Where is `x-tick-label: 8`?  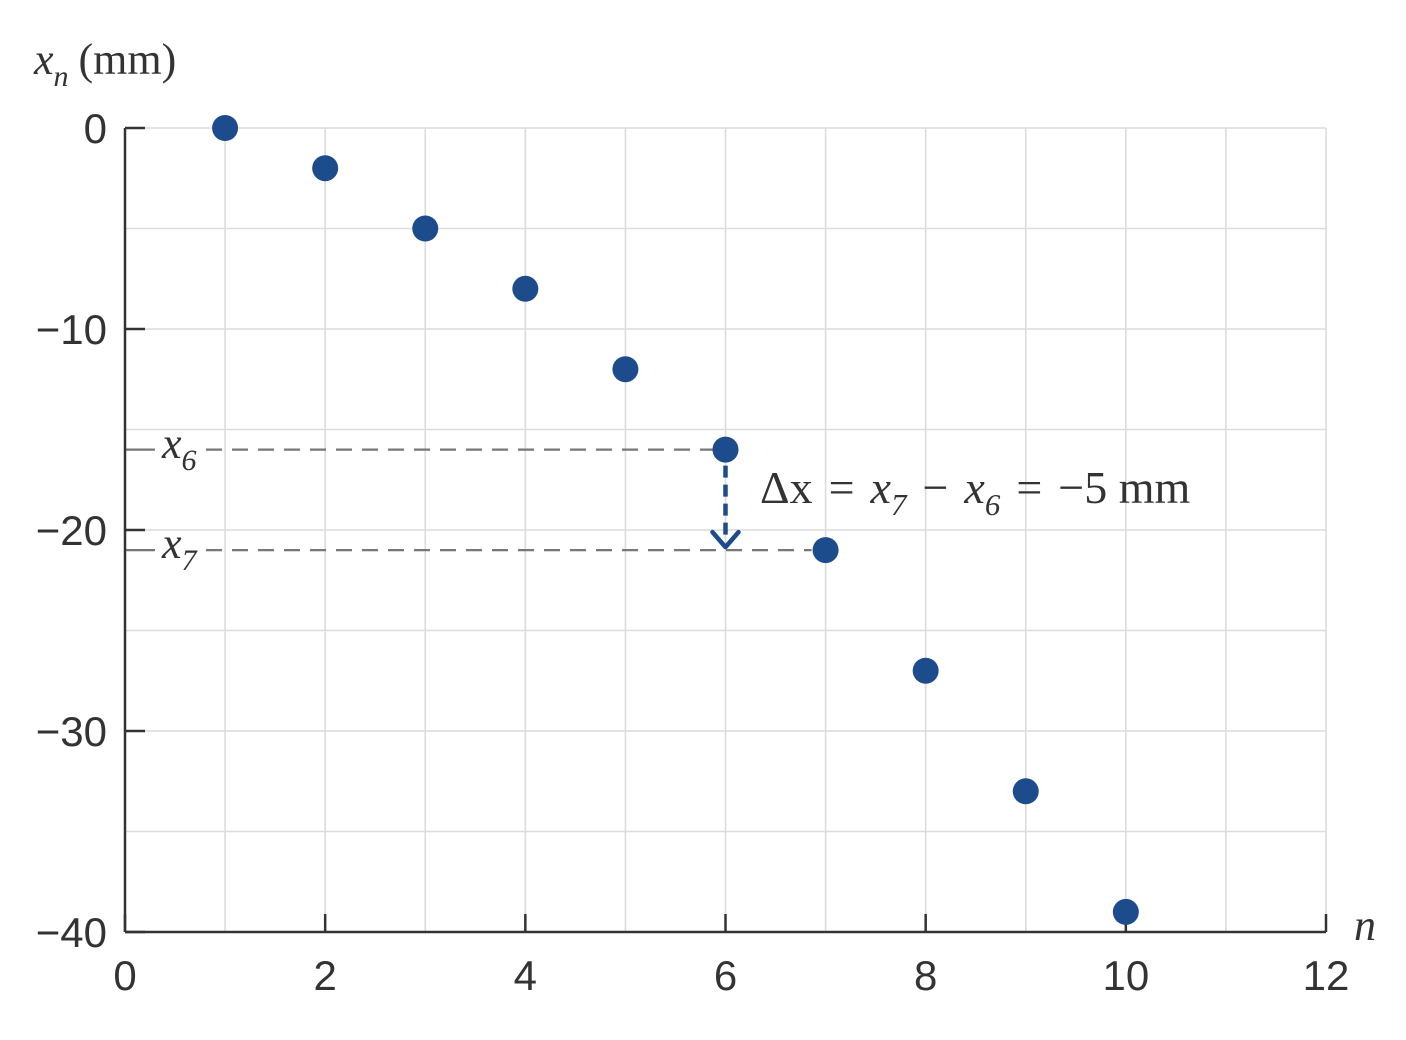 x-tick-label: 8 is located at coordinates (925, 975).